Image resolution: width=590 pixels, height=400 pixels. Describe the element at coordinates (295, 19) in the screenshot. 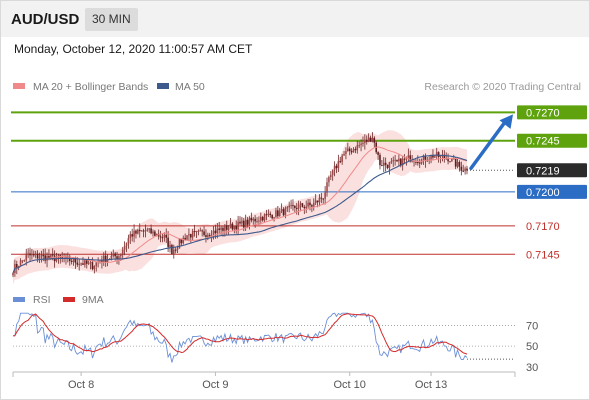

I see `header-bar: AUD/USD 30 MIN` at that location.